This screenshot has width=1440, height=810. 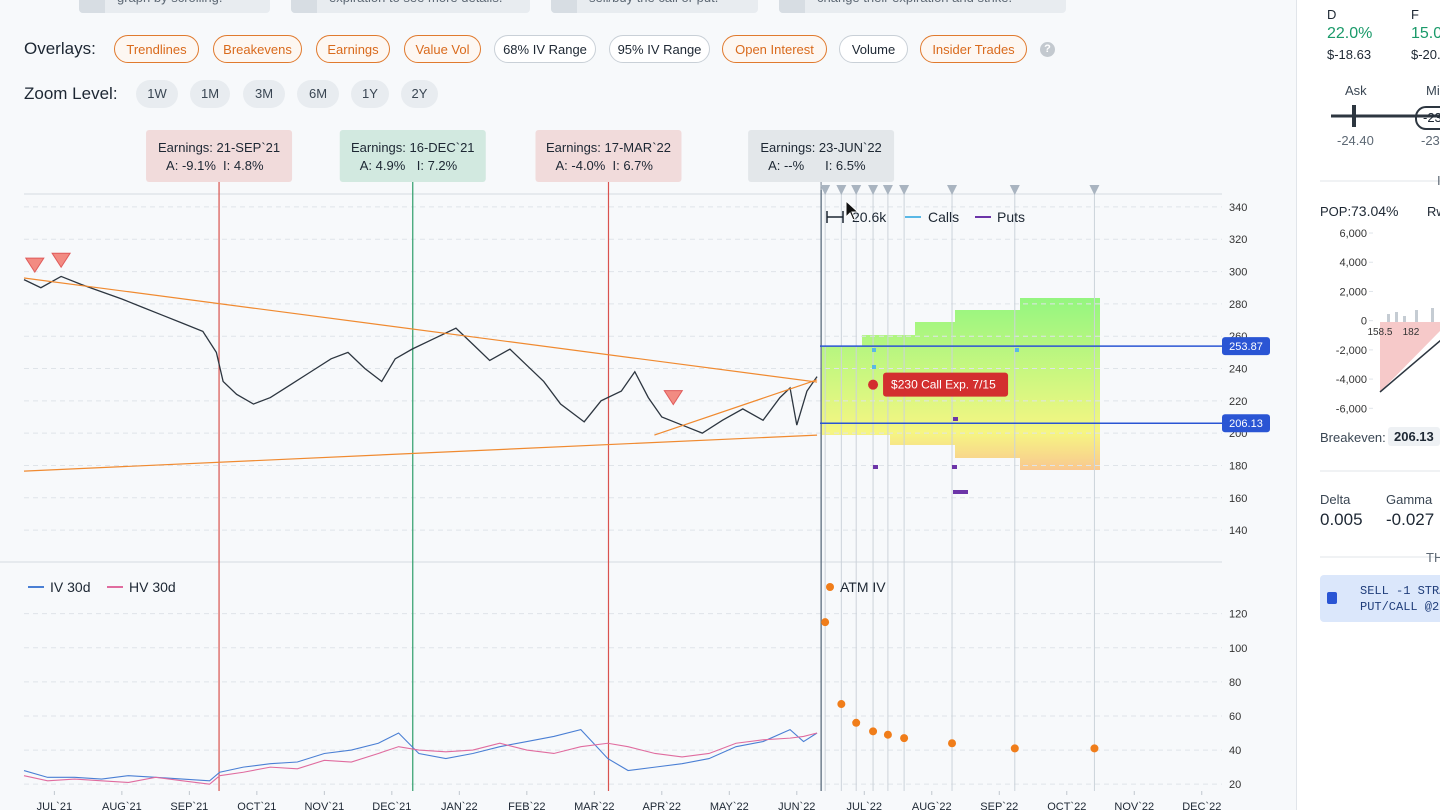 What do you see at coordinates (659, 49) in the screenshot?
I see `overlay-button: 95% IV Range` at bounding box center [659, 49].